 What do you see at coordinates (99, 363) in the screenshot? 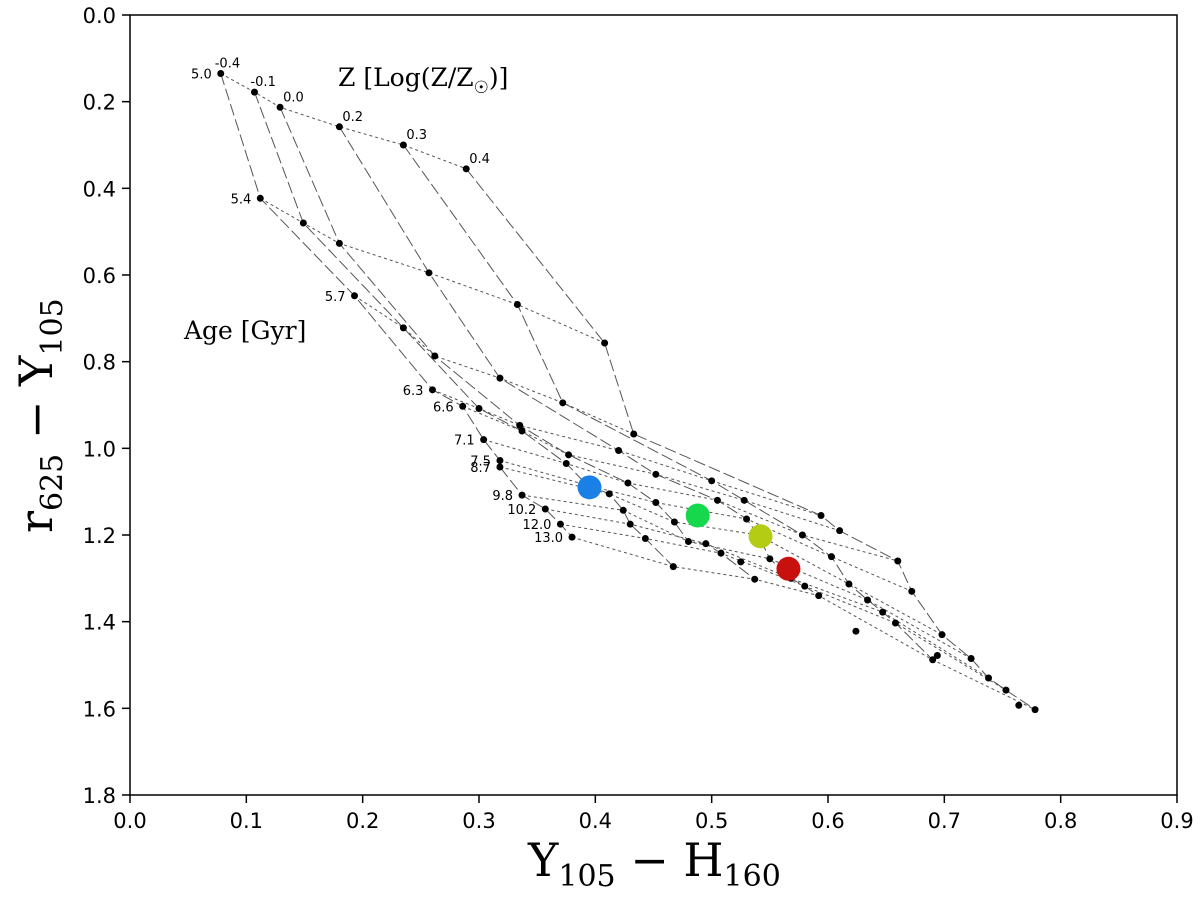
I see `y-tick-label: 0.8` at bounding box center [99, 363].